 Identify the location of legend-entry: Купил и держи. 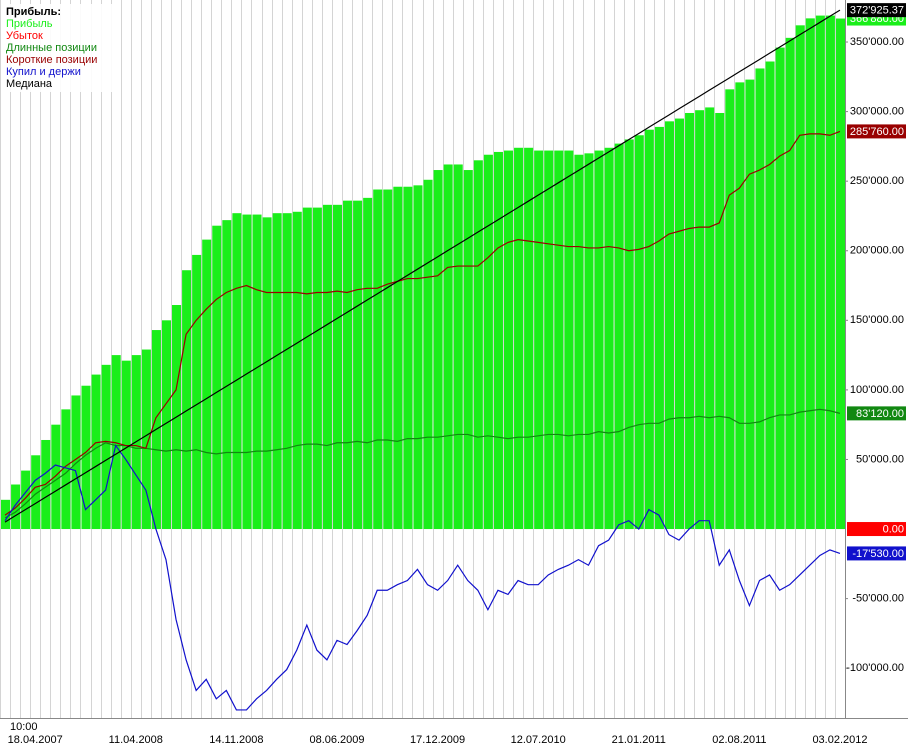
(43, 72).